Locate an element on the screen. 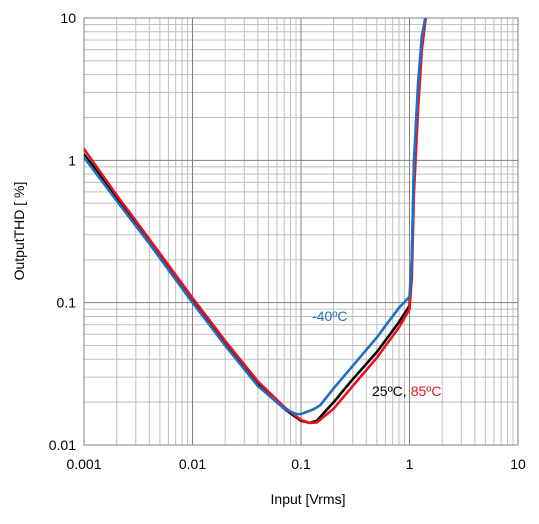 The image size is (539, 524). x-tick-label: 1 is located at coordinates (410, 464).